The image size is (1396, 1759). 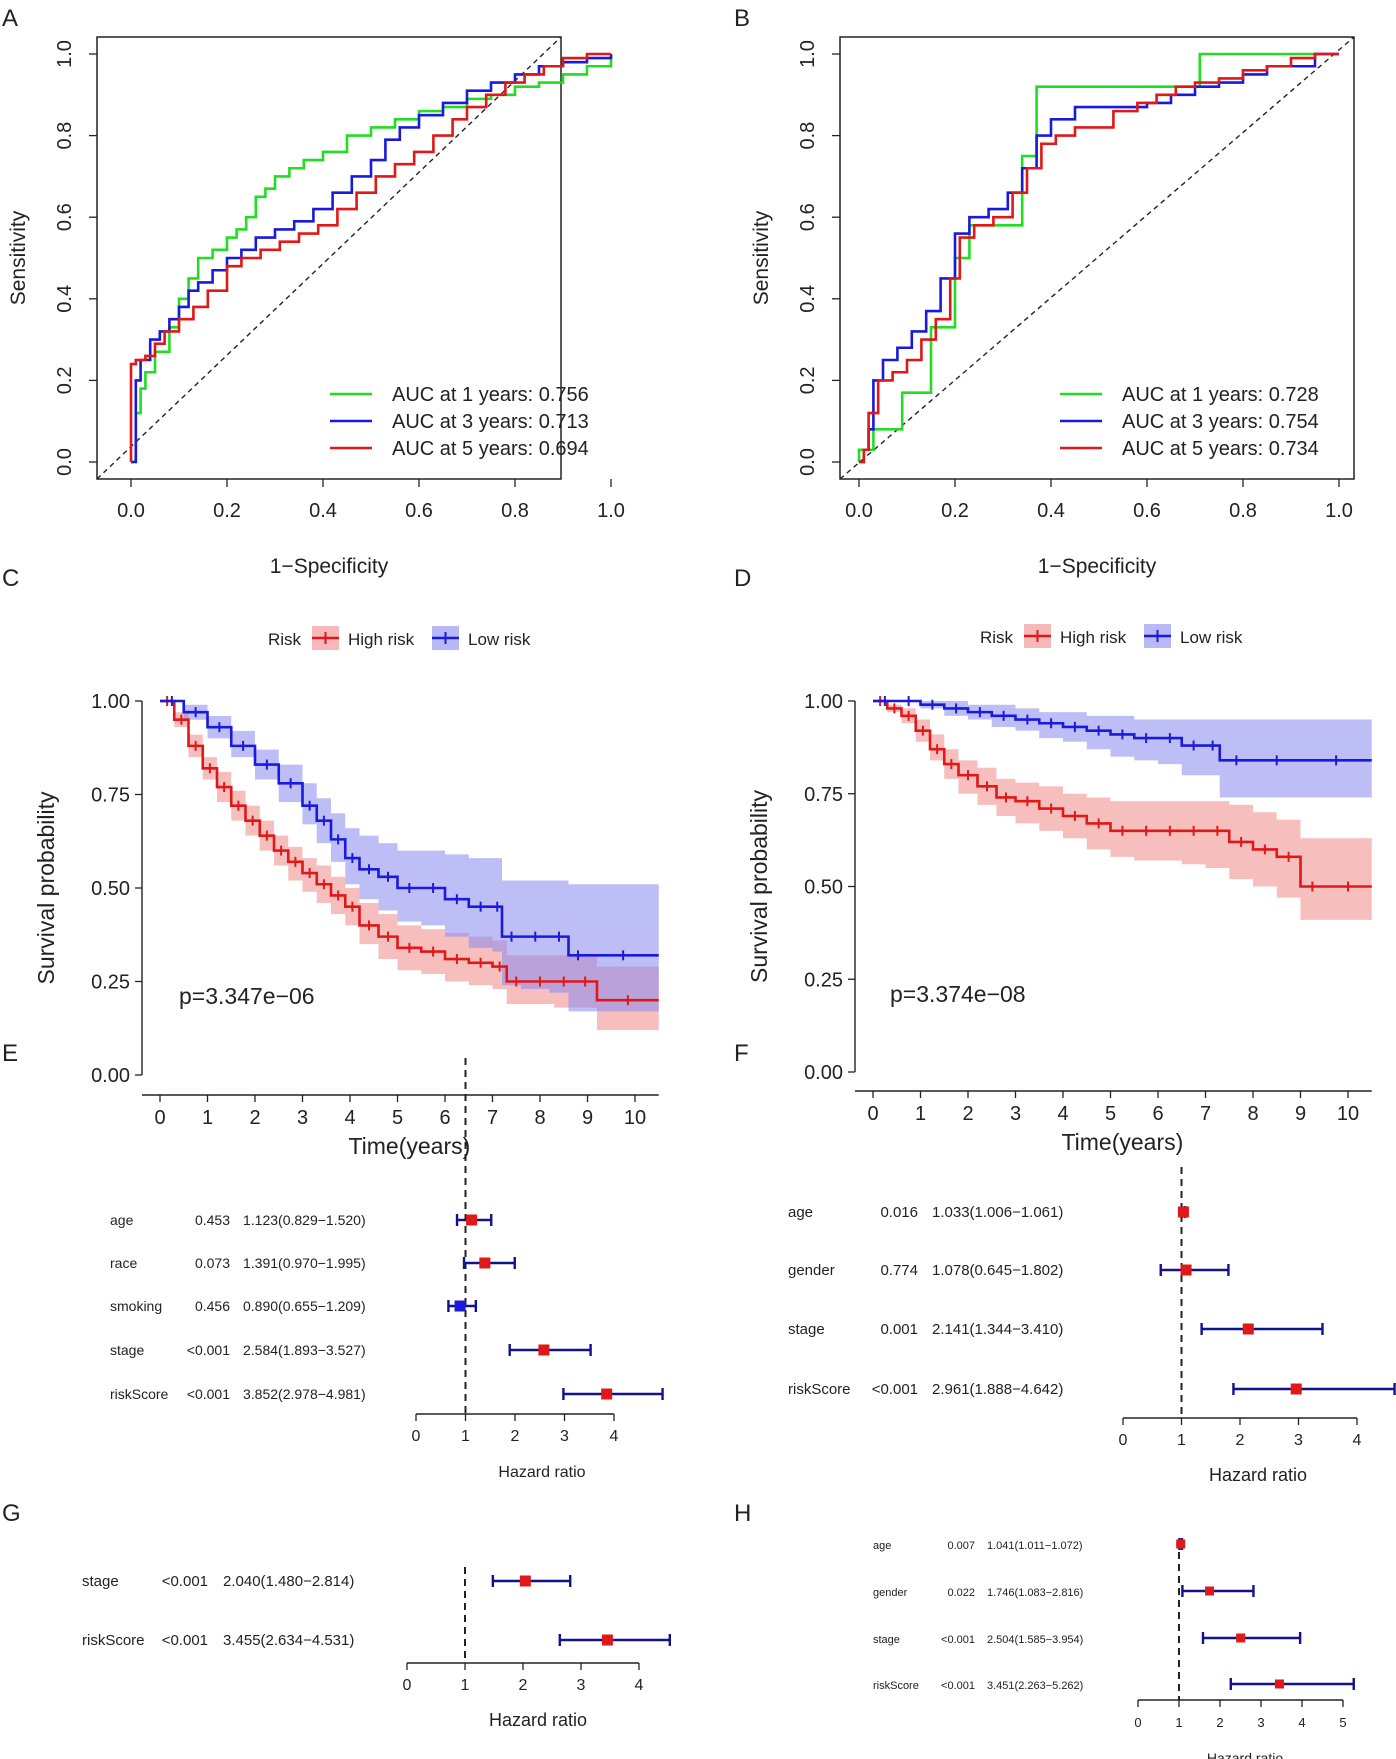 What do you see at coordinates (611, 511) in the screenshot?
I see `x-tick-label: 1.0` at bounding box center [611, 511].